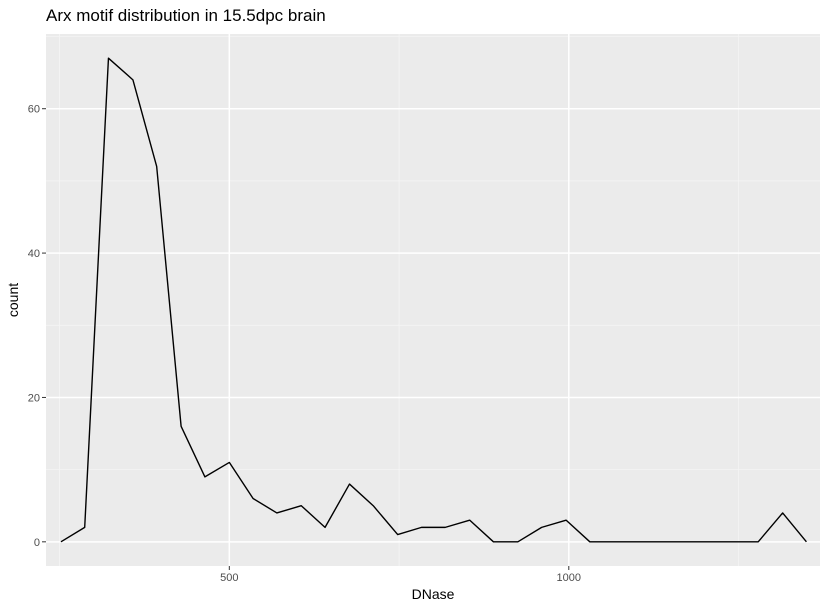  I want to click on x-axis: 500 1000, so click(400, 575).